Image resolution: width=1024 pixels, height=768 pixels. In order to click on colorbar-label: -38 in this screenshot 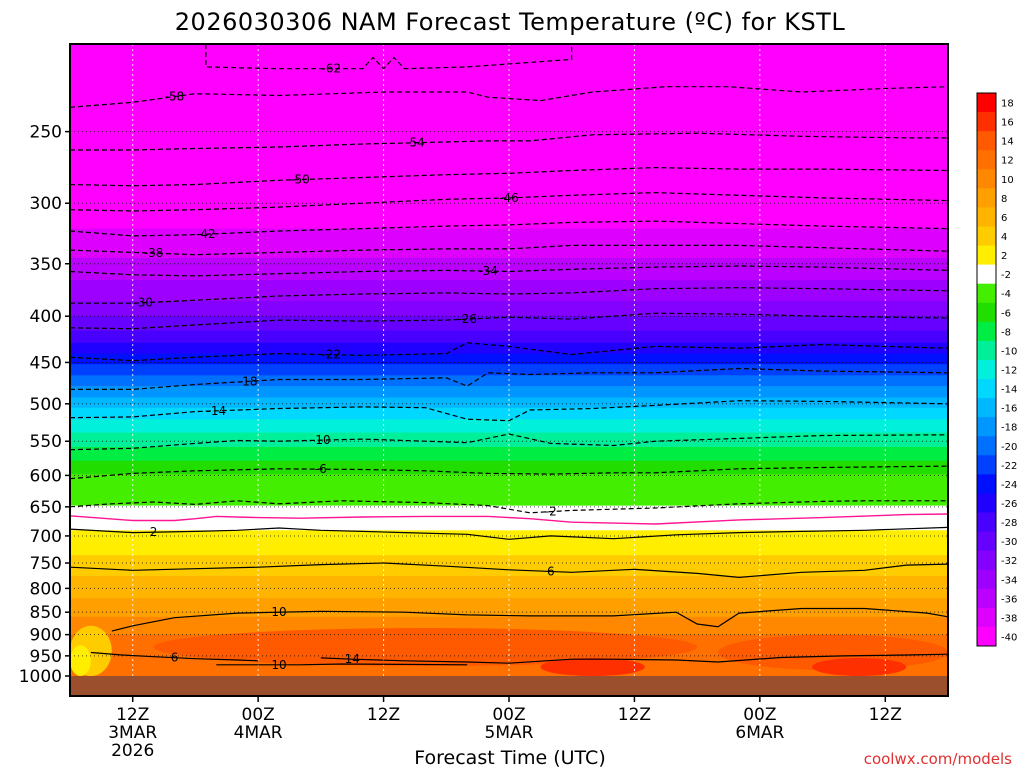, I will do `click(1009, 618)`.